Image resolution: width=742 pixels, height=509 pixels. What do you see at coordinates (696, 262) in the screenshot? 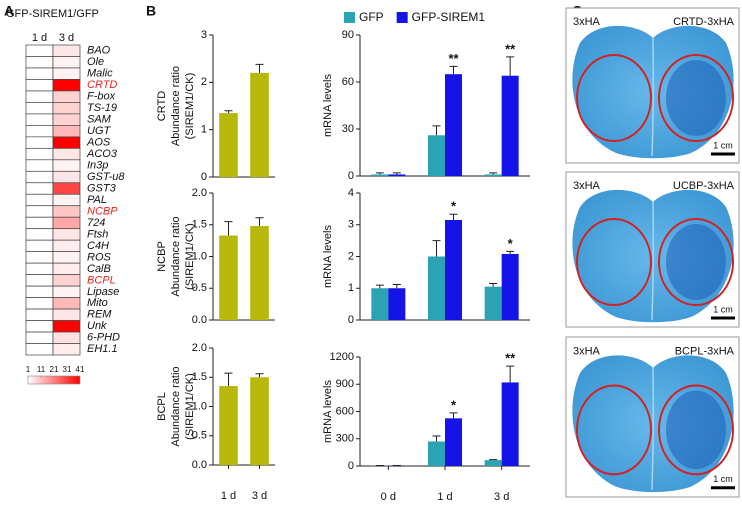
I see `infiltration-circle` at bounding box center [696, 262].